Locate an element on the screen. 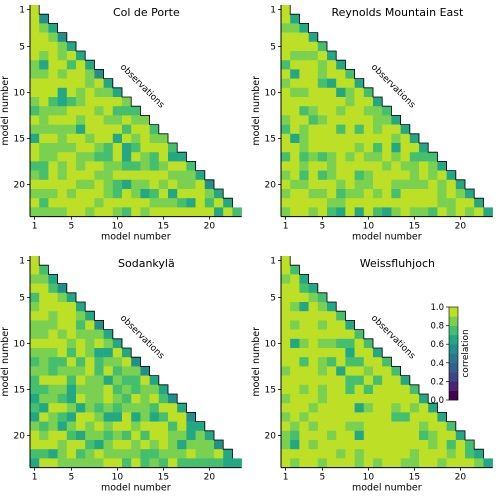 The height and width of the screenshot is (499, 500). colorbar-tick-label: 0.6 is located at coordinates (437, 345).